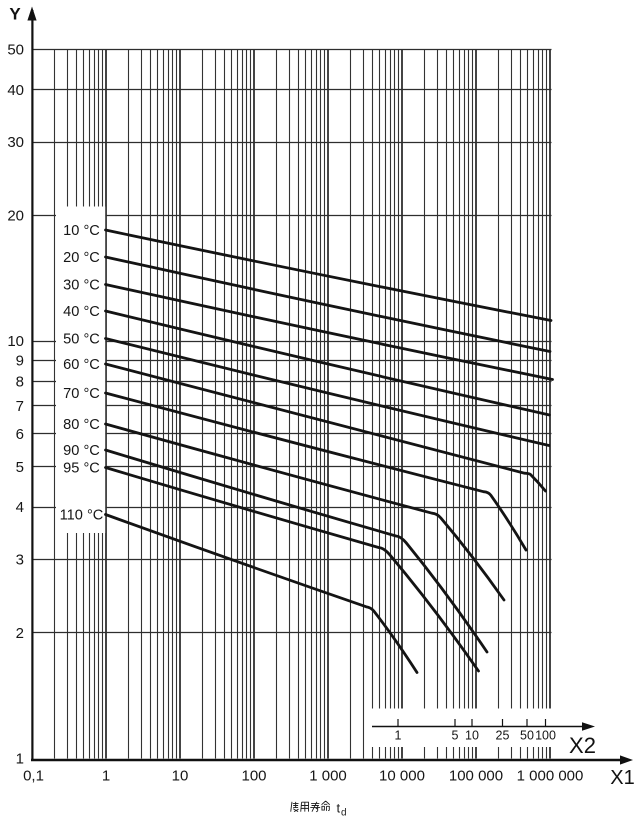  Describe the element at coordinates (15, 14) in the screenshot. I see `svg-text: Y` at that location.